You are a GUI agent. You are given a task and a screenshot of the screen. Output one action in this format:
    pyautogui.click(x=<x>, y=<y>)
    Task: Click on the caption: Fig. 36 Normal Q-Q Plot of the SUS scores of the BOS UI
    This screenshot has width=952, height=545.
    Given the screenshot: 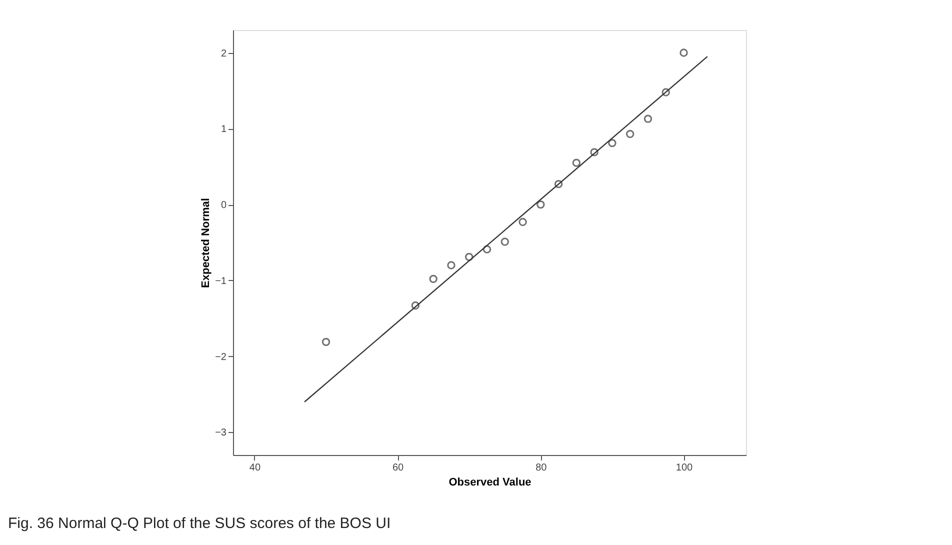 What is the action you would take?
    pyautogui.click(x=199, y=523)
    